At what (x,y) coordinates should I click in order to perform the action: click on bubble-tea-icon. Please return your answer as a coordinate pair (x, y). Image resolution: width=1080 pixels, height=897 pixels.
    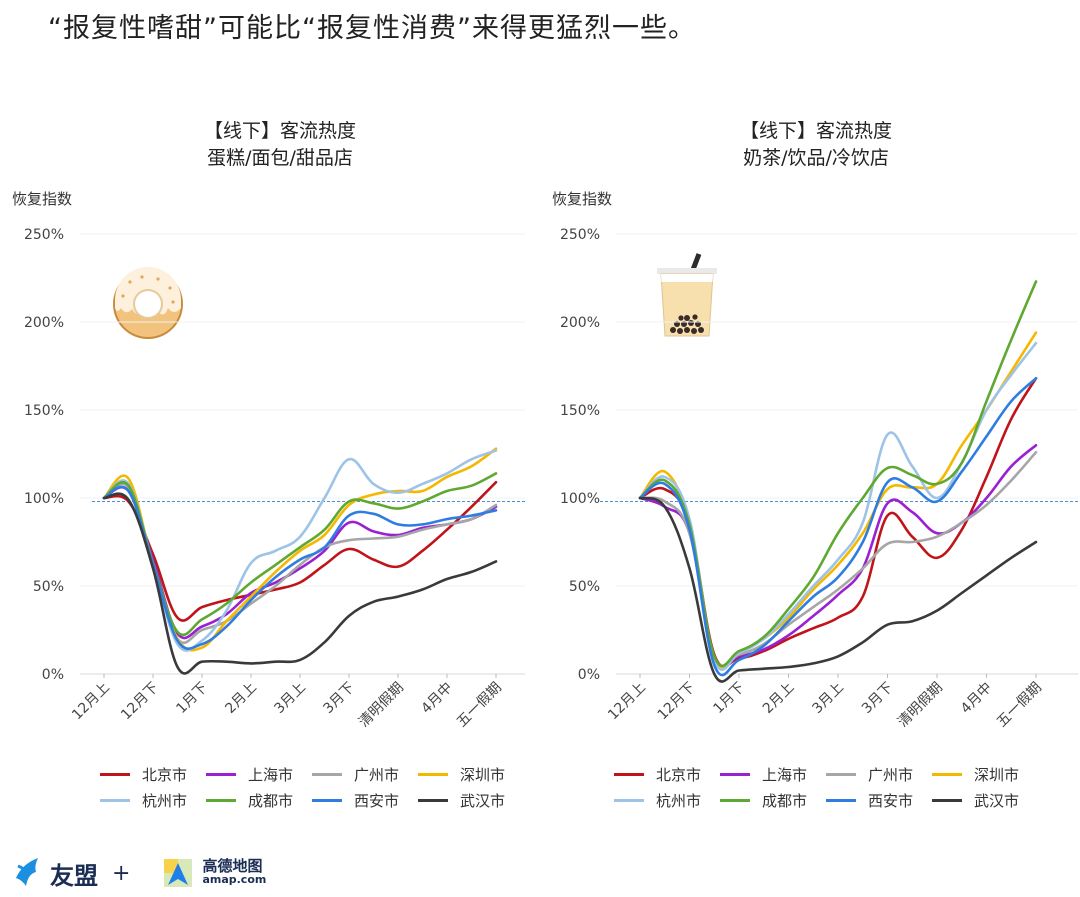
    Looking at the image, I should click on (687, 295).